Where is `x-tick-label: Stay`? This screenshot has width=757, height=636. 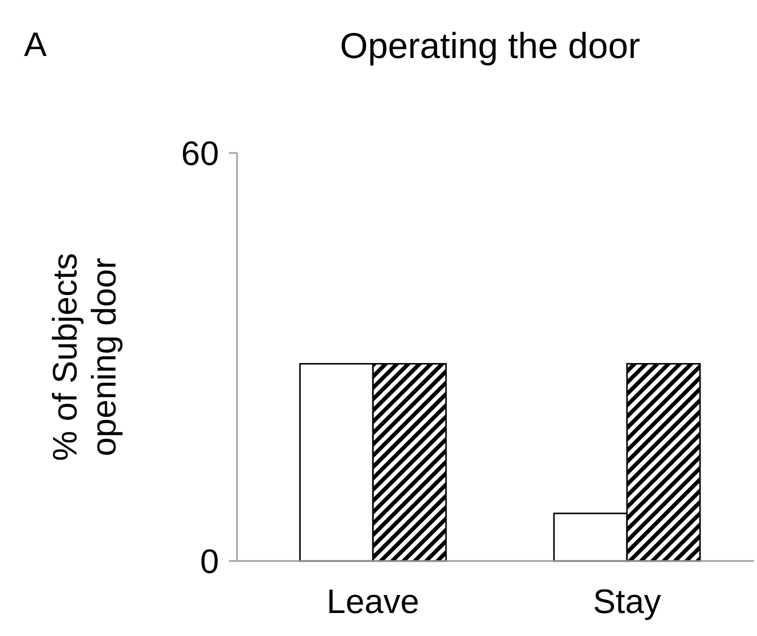 x-tick-label: Stay is located at coordinates (627, 602).